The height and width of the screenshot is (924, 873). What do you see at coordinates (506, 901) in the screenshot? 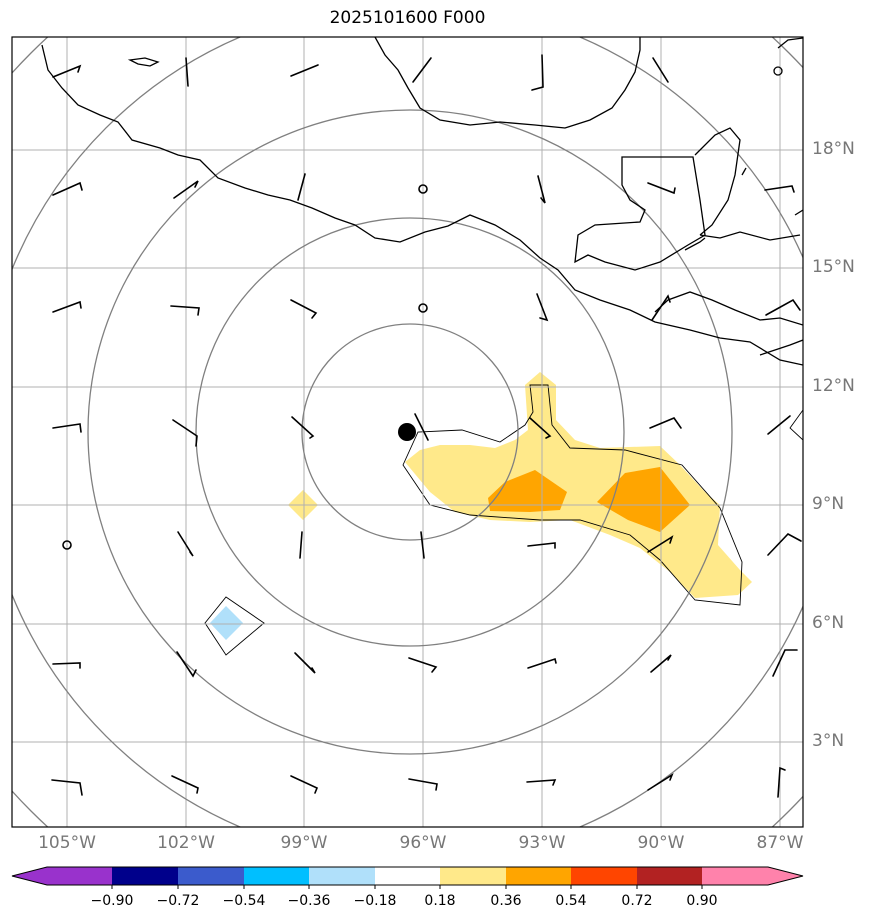
I see `colorbar-tick-label: 0.36` at bounding box center [506, 901].